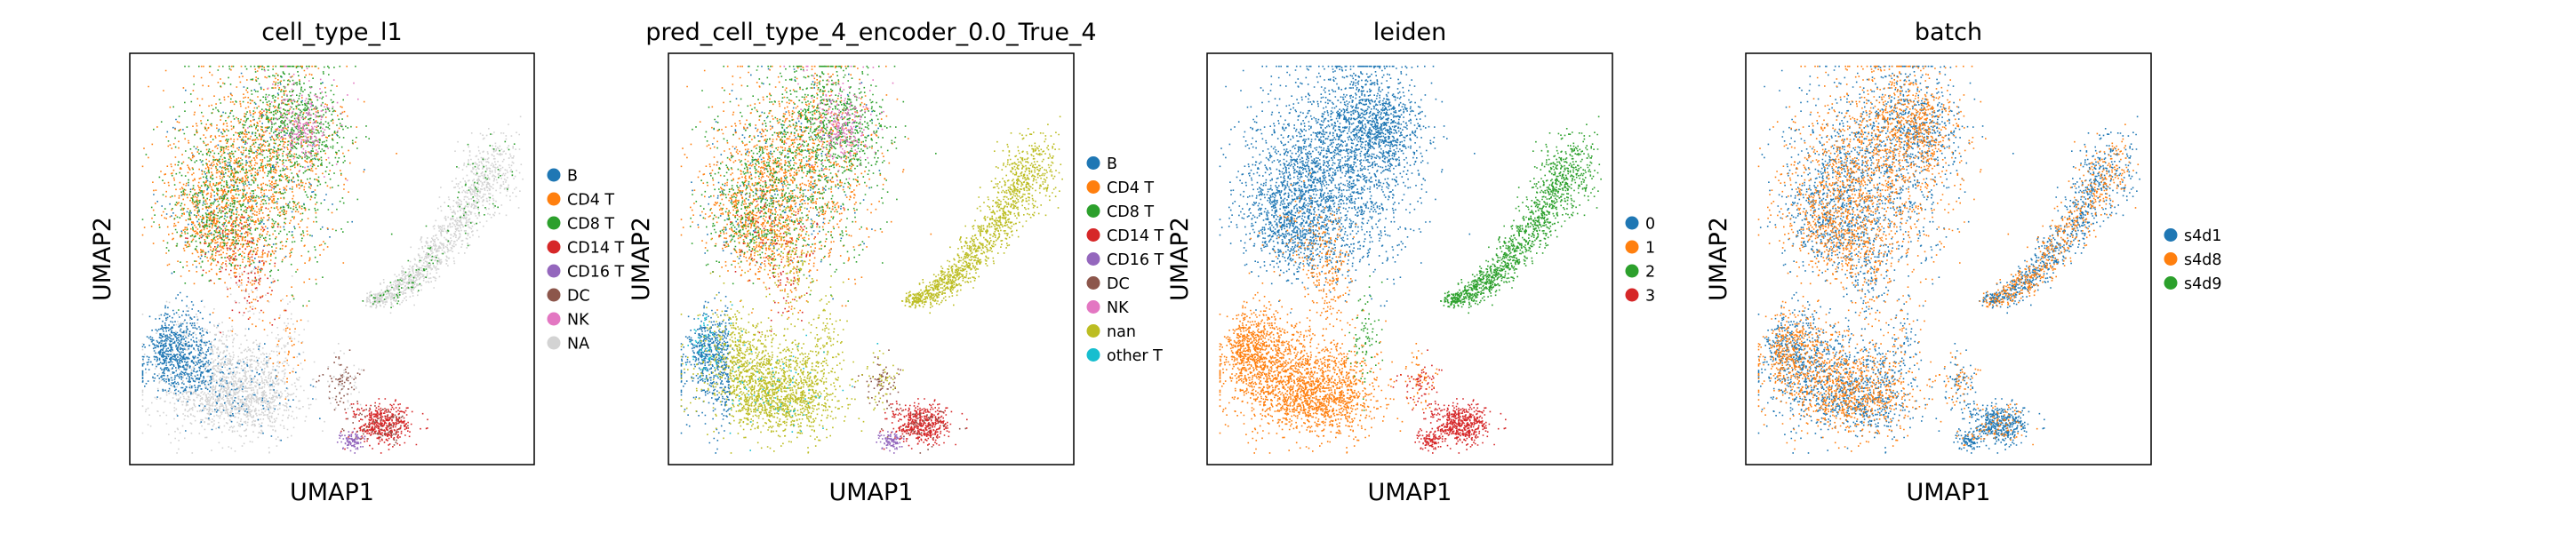 This screenshot has height=533, width=2576. I want to click on legend-label: 1, so click(1650, 249).